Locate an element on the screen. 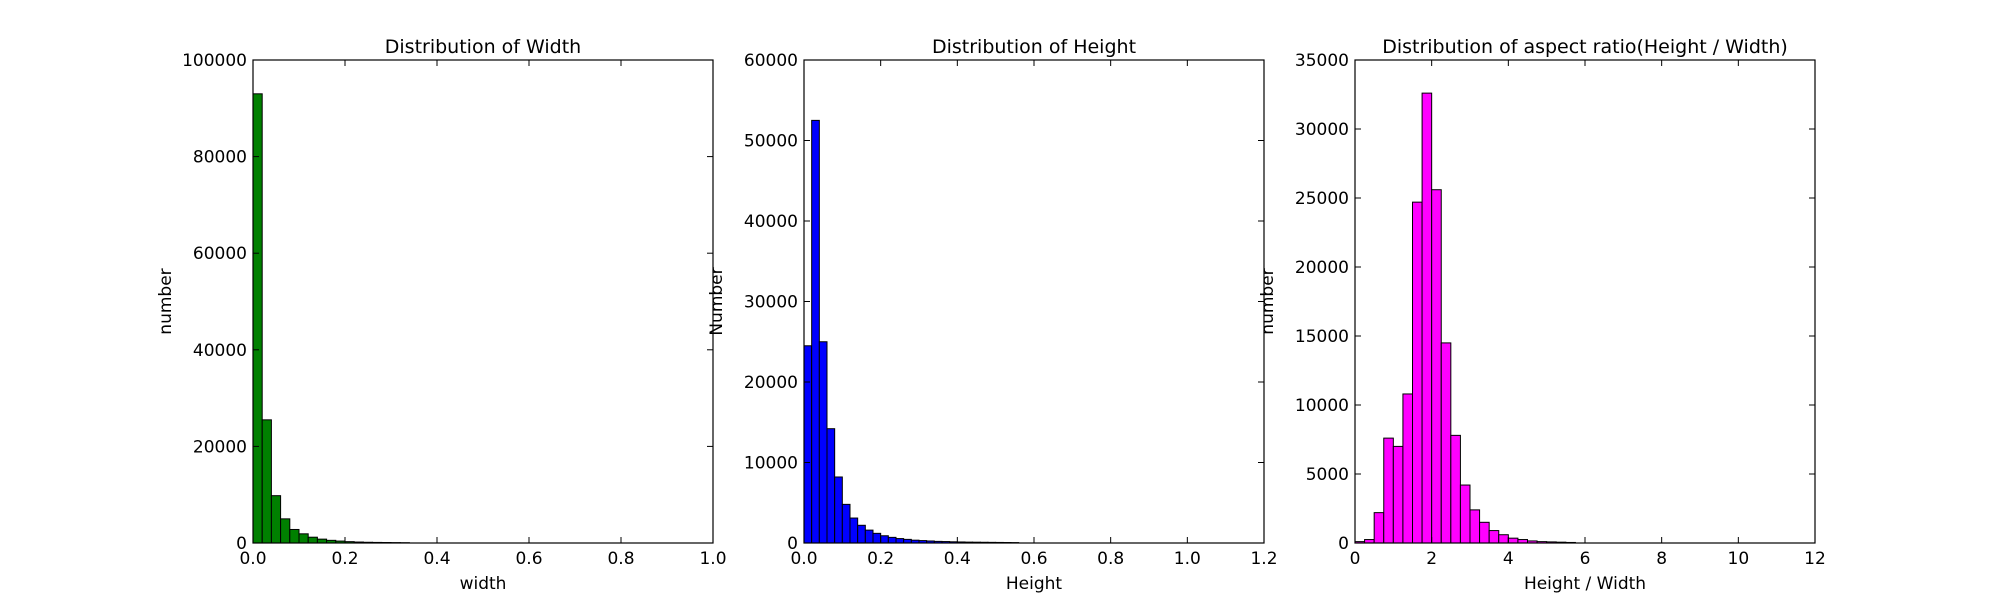 This screenshot has width=2000, height=600. y-tick-label: 5000 is located at coordinates (1327, 475).